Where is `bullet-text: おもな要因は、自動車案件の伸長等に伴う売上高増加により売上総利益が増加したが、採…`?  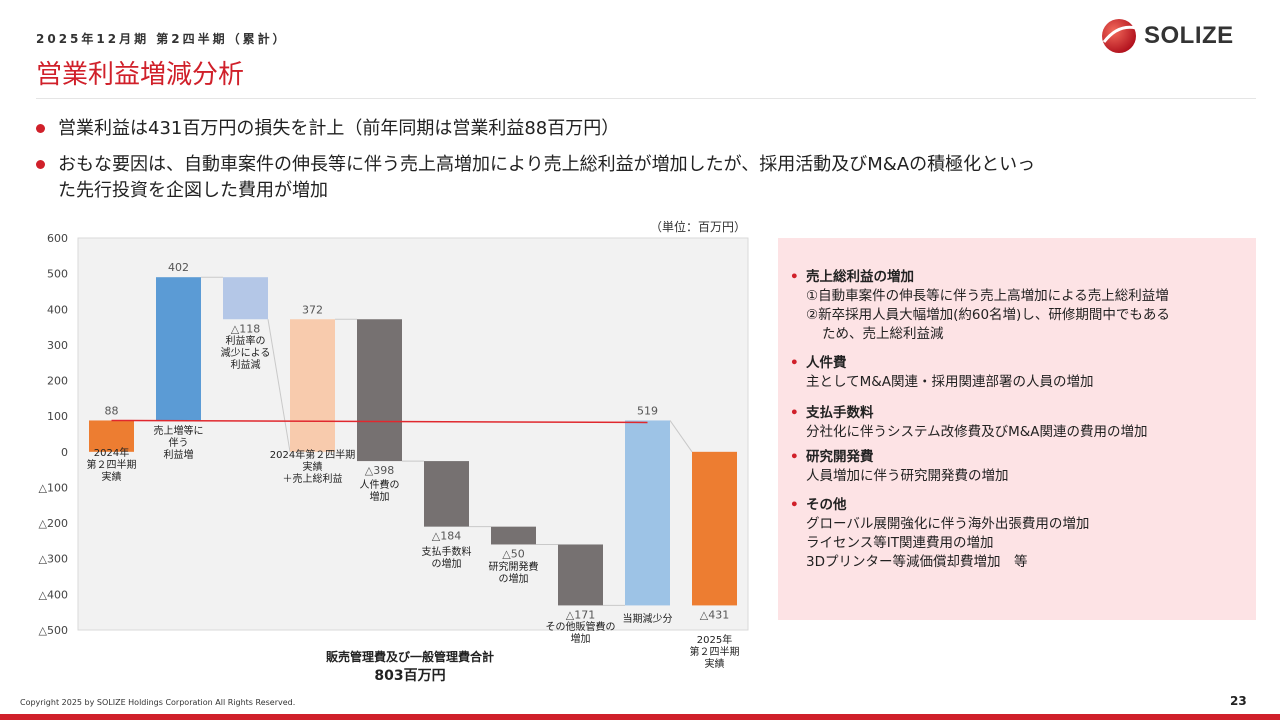 bullet-text: おもな要因は、自動車案件の伸長等に伴う売上高増加により売上総利益が増加したが、採… is located at coordinates (547, 164).